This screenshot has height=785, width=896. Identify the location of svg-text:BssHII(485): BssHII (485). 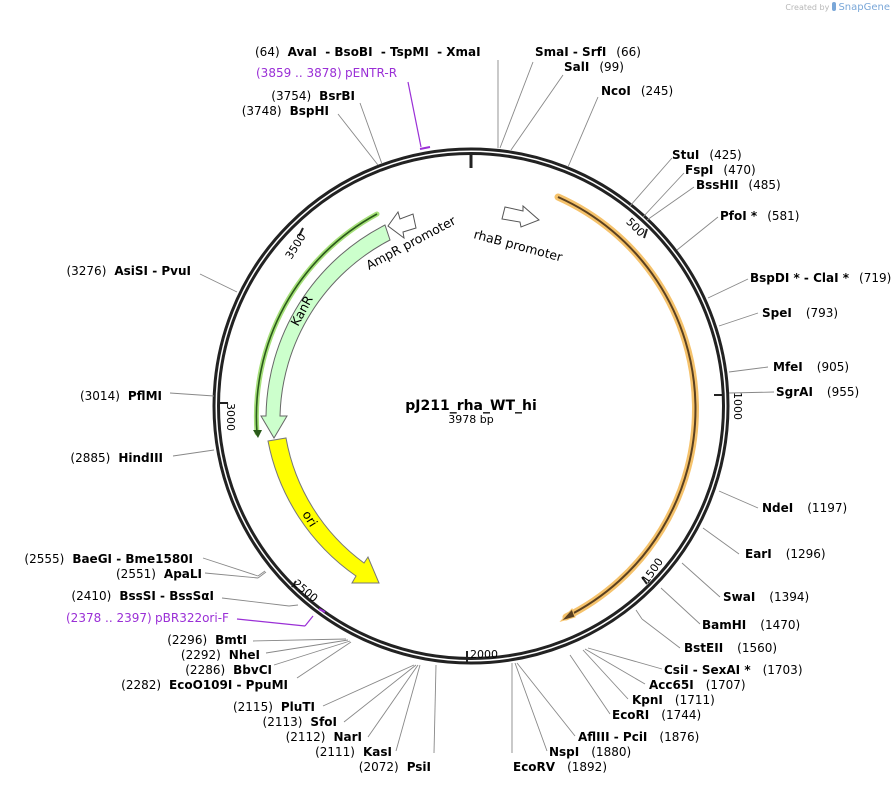
(738, 185).